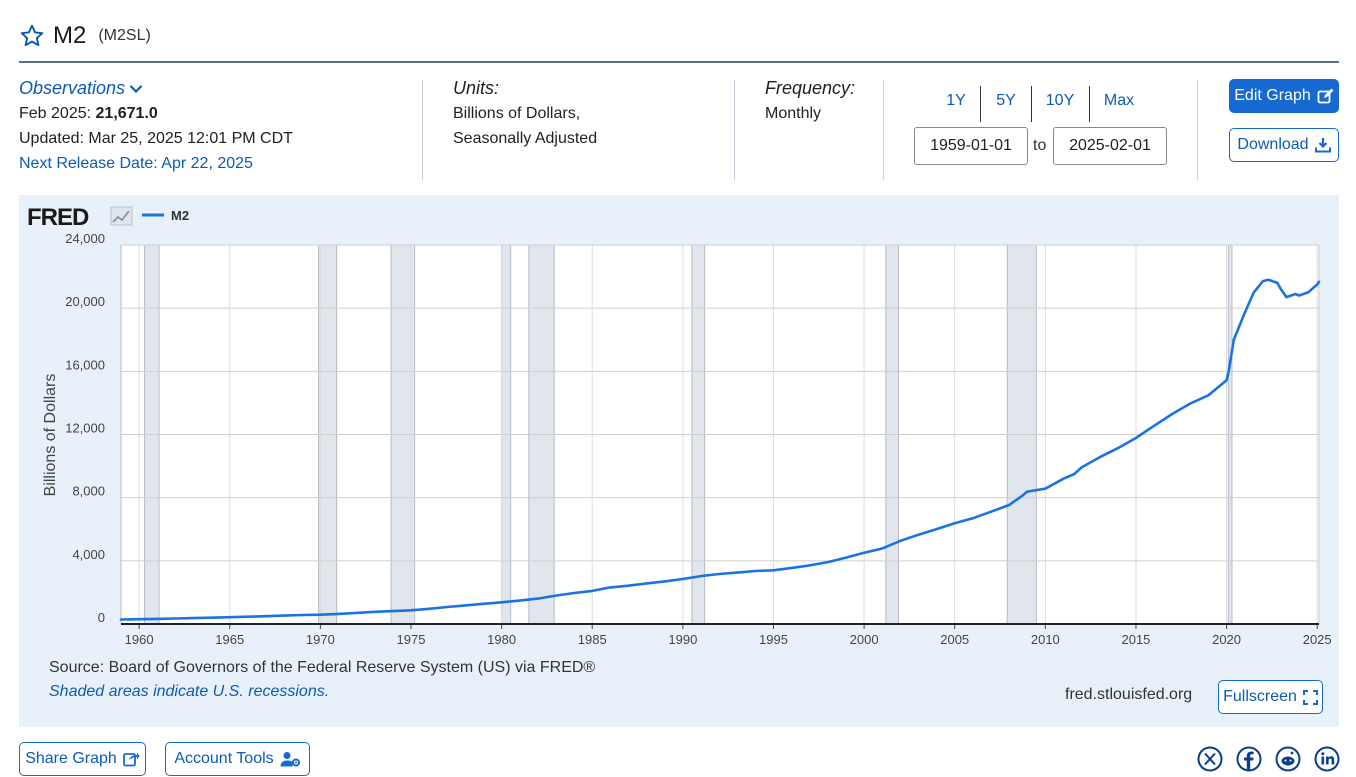  I want to click on latest-period: Feb 2025:, so click(55, 113).